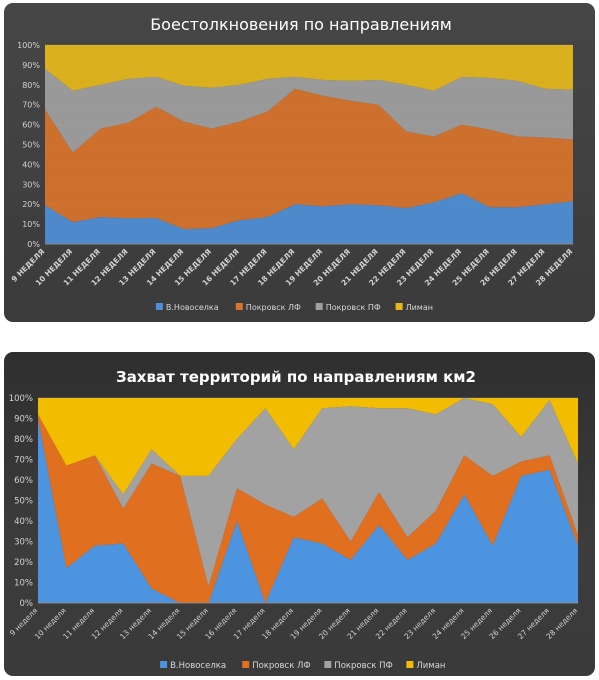 The image size is (599, 680). What do you see at coordinates (296, 377) in the screenshot?
I see `chart-title: Захват территорий по направлениям км2` at bounding box center [296, 377].